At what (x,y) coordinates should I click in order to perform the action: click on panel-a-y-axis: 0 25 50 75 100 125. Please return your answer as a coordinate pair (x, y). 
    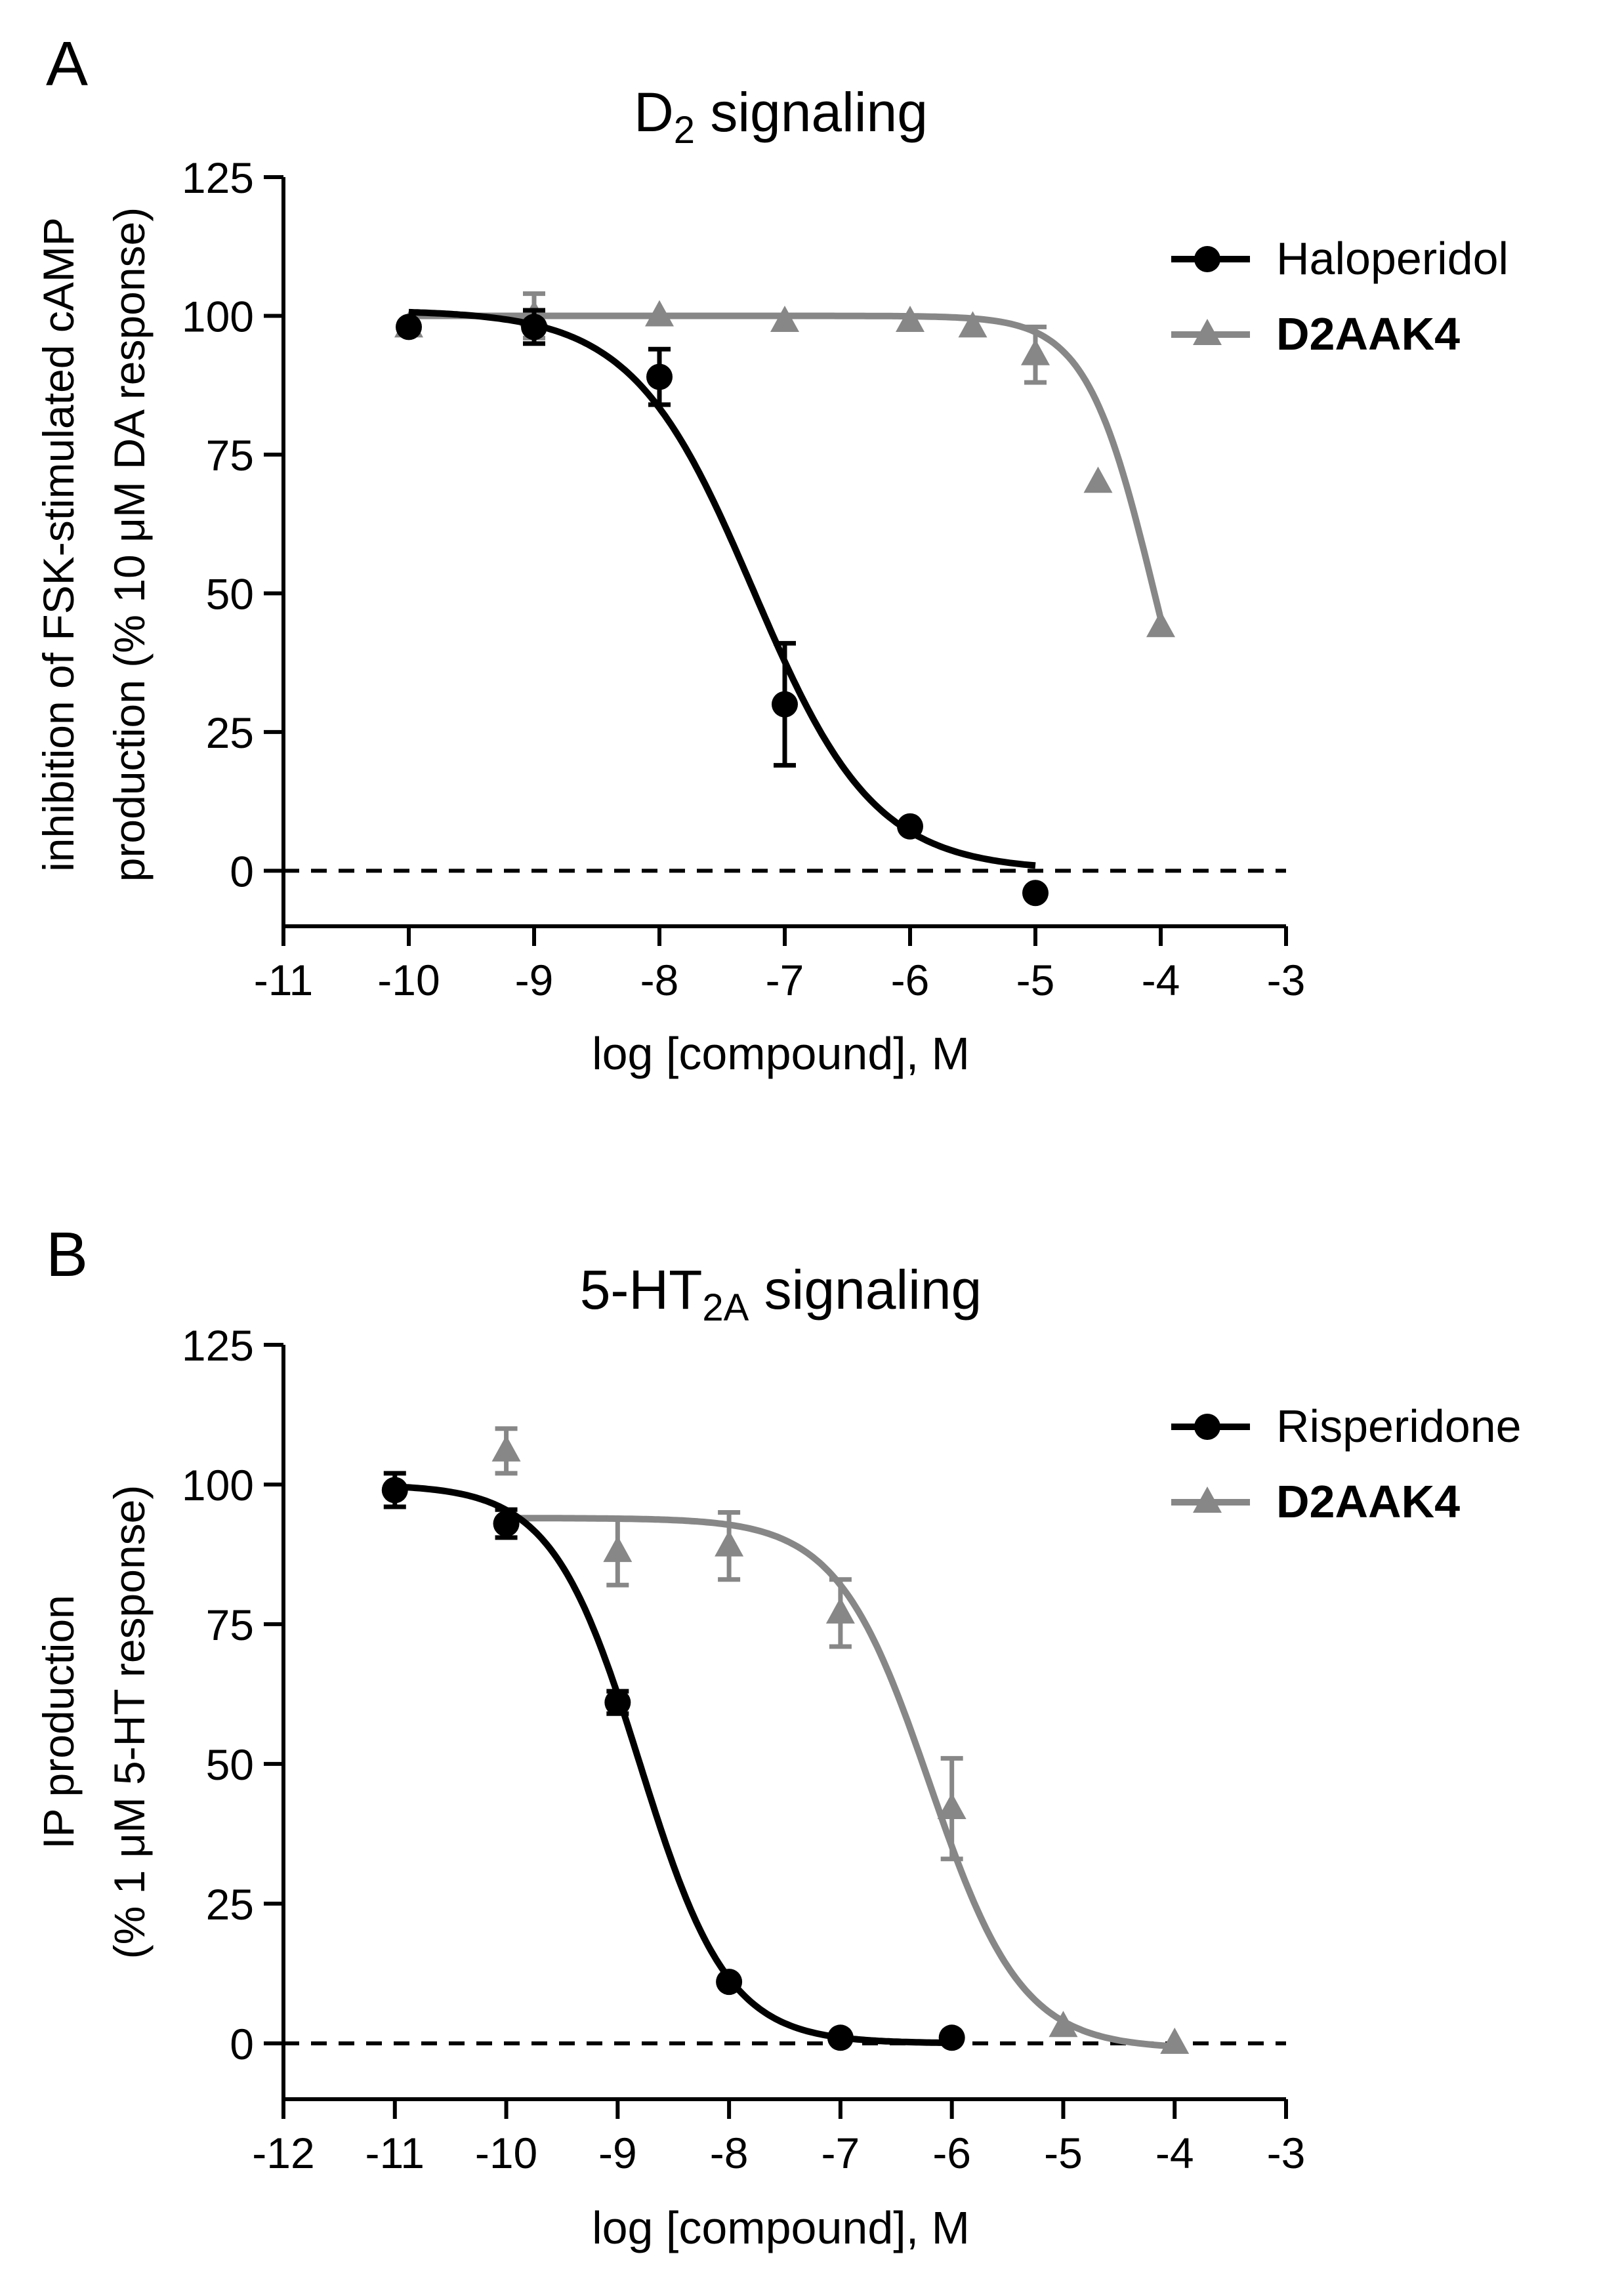
    Looking at the image, I should click on (233, 540).